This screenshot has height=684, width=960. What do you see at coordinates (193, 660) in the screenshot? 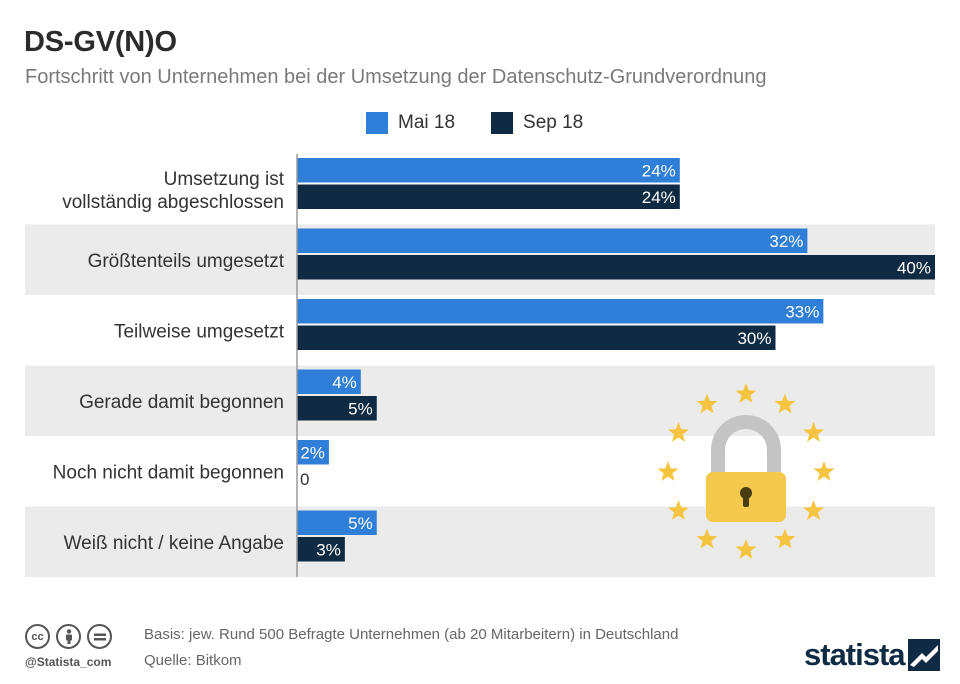
I see `source-note: Quelle: Bitkom` at bounding box center [193, 660].